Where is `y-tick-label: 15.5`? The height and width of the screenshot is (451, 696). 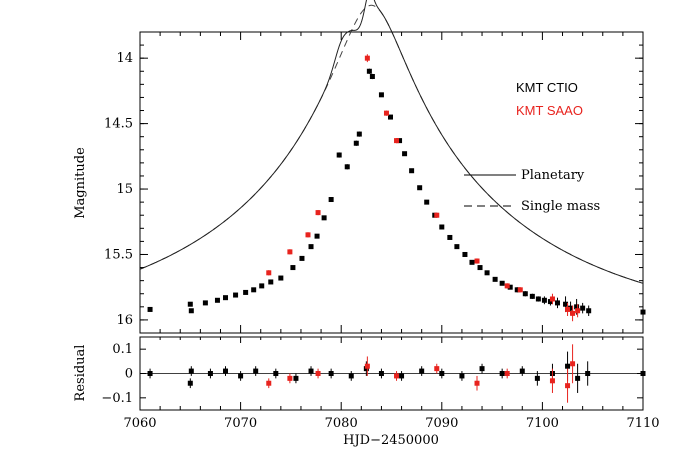 y-tick-label: 15.5 is located at coordinates (118, 254).